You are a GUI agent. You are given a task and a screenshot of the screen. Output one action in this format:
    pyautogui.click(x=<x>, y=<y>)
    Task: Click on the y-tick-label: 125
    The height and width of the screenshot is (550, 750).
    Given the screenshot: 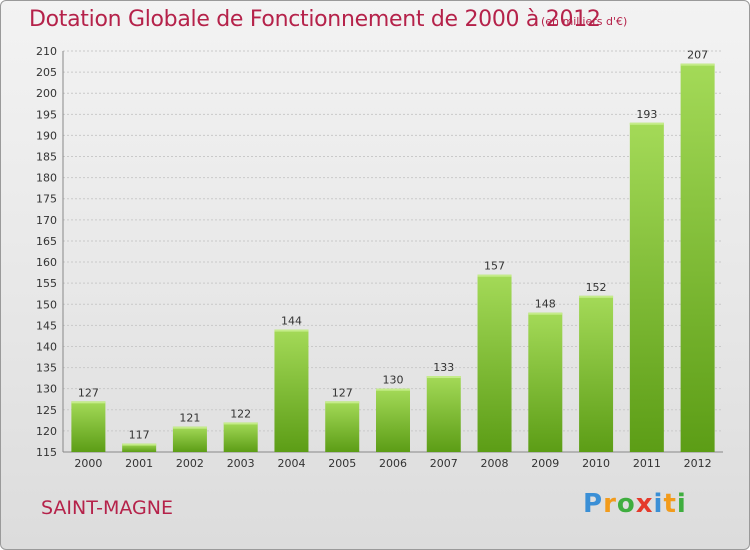 What is the action you would take?
    pyautogui.click(x=46, y=410)
    